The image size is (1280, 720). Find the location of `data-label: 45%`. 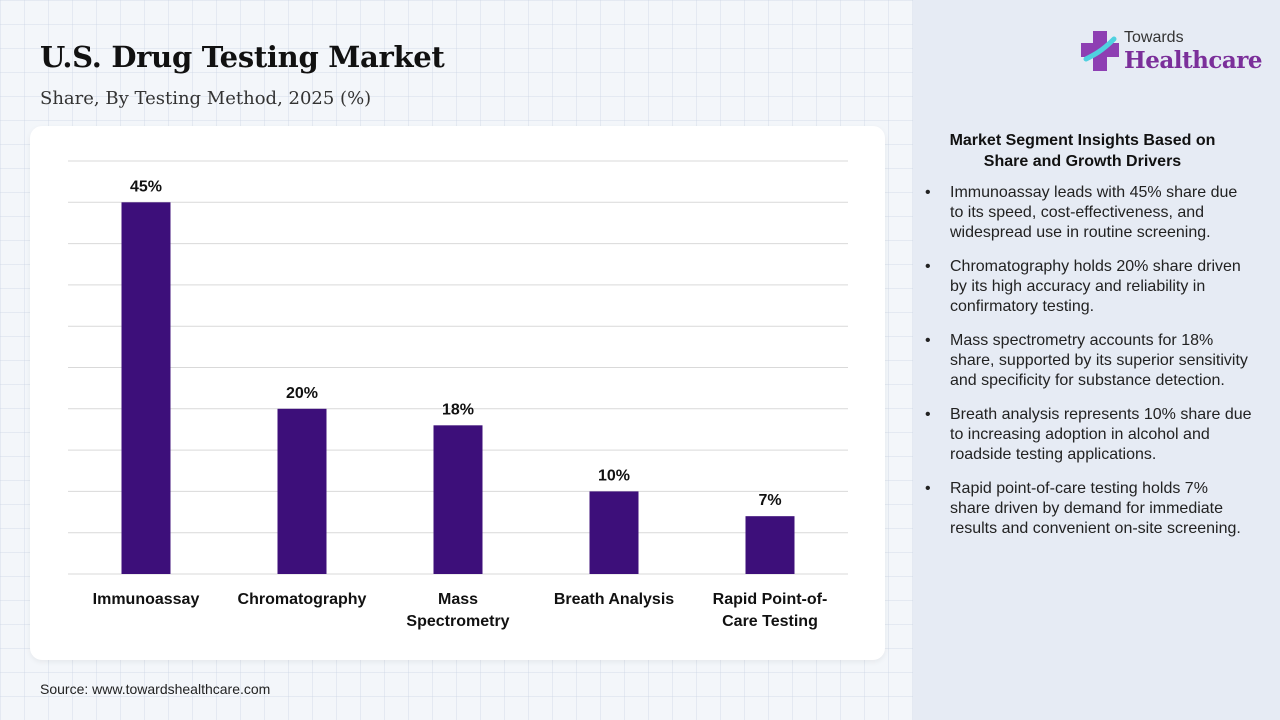

data-label: 45% is located at coordinates (146, 186).